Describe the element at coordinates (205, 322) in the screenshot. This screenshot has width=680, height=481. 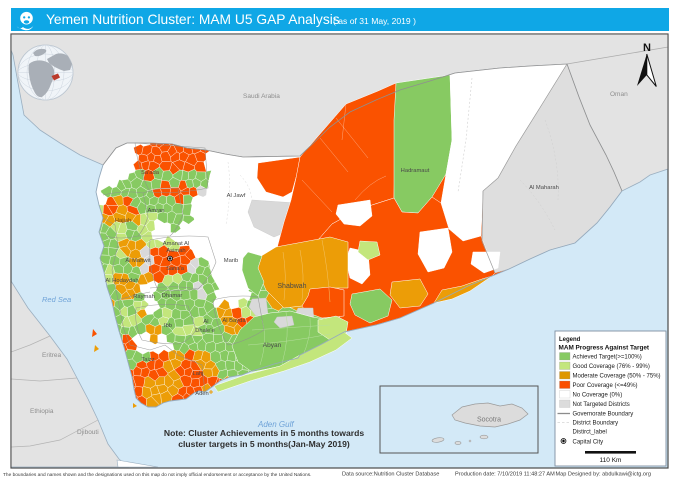
I see `svg-text: Al` at that location.